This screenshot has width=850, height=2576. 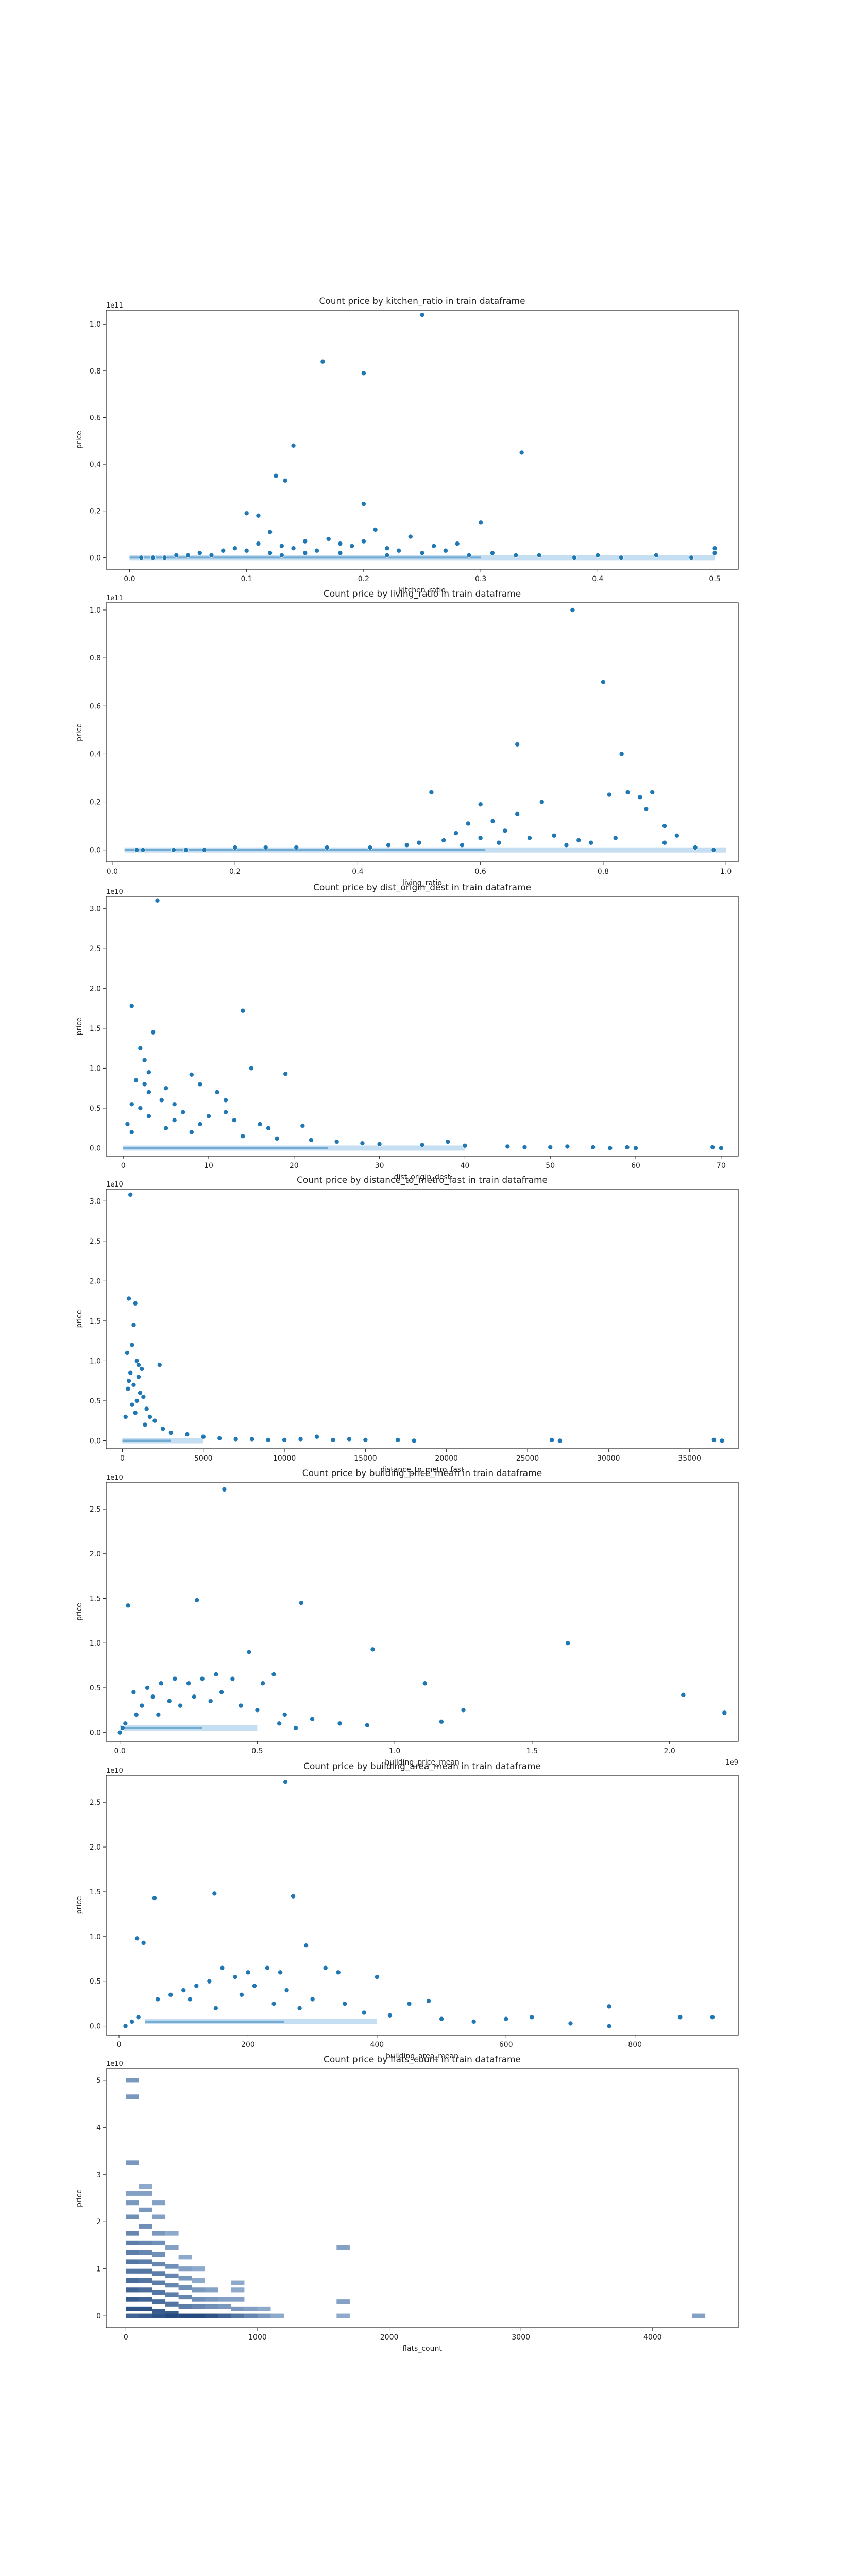 I want to click on x-tick-label: 600, so click(x=506, y=2045).